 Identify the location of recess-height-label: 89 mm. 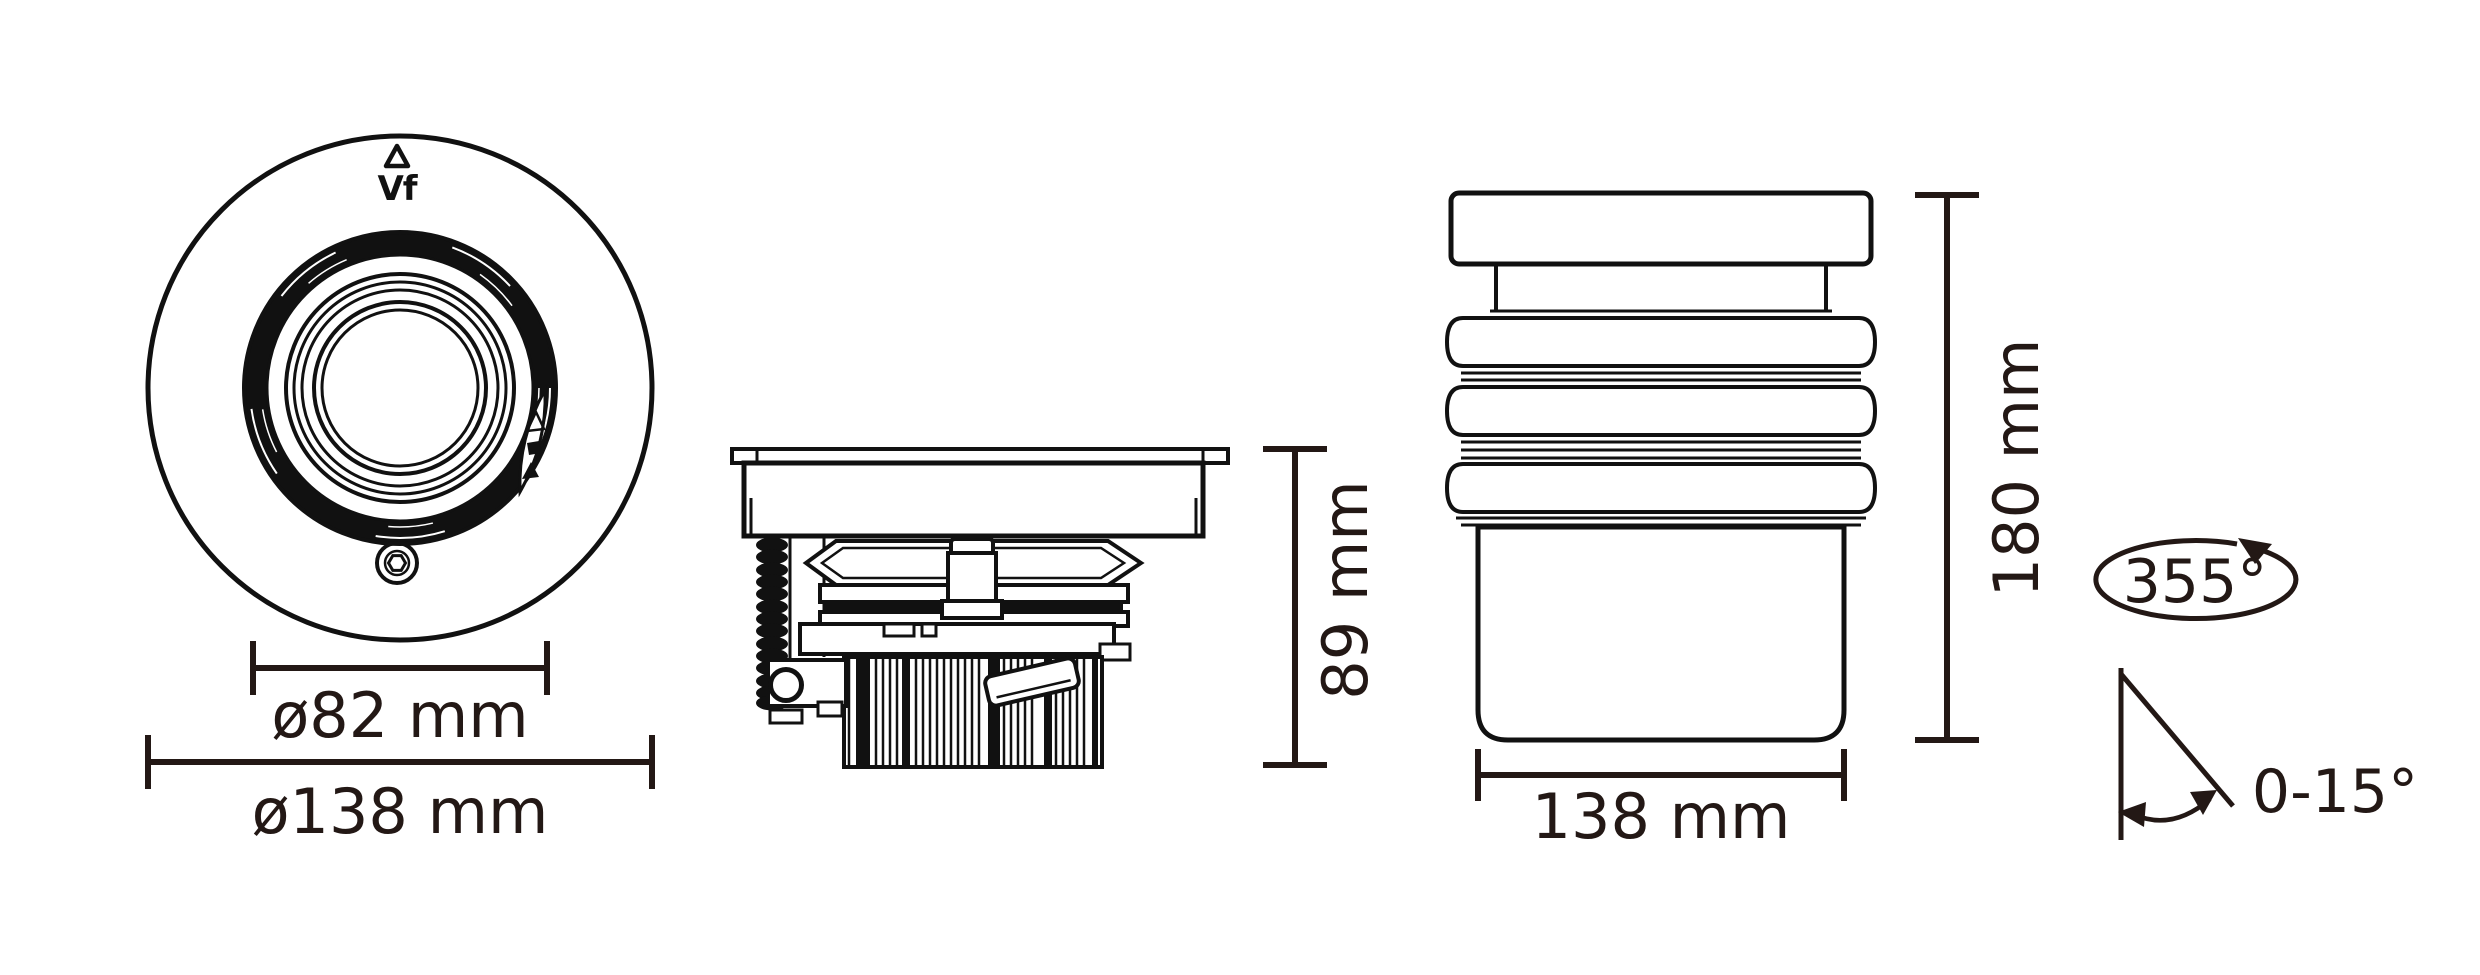
(1345, 589).